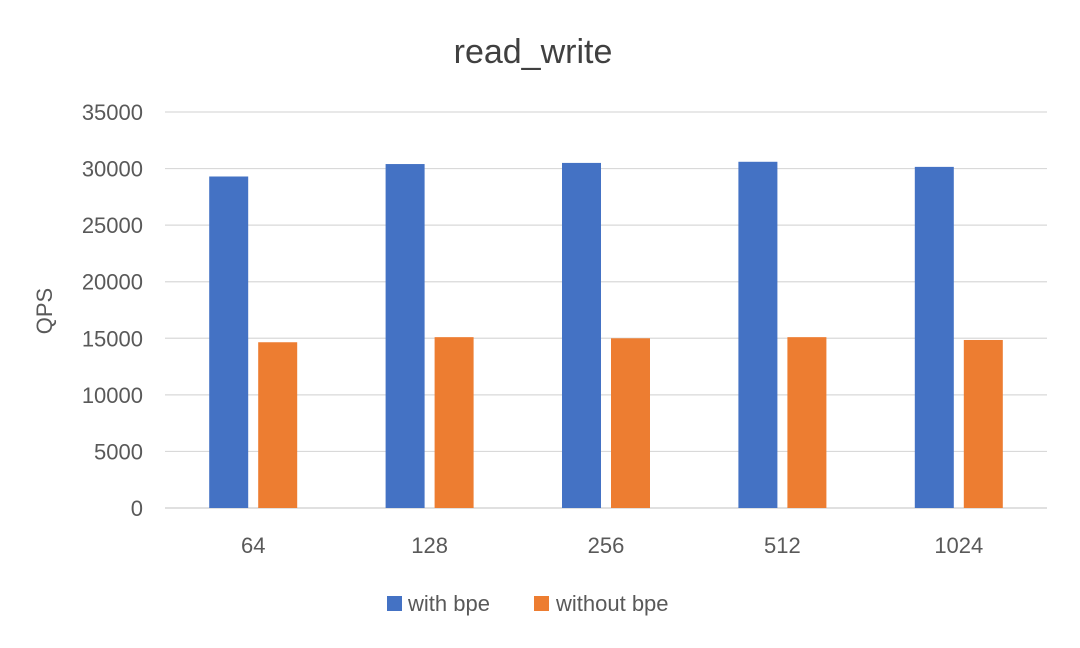 Image resolution: width=1080 pixels, height=648 pixels. I want to click on x-axis-ticks: 64 128 256 512 1024, so click(612, 545).